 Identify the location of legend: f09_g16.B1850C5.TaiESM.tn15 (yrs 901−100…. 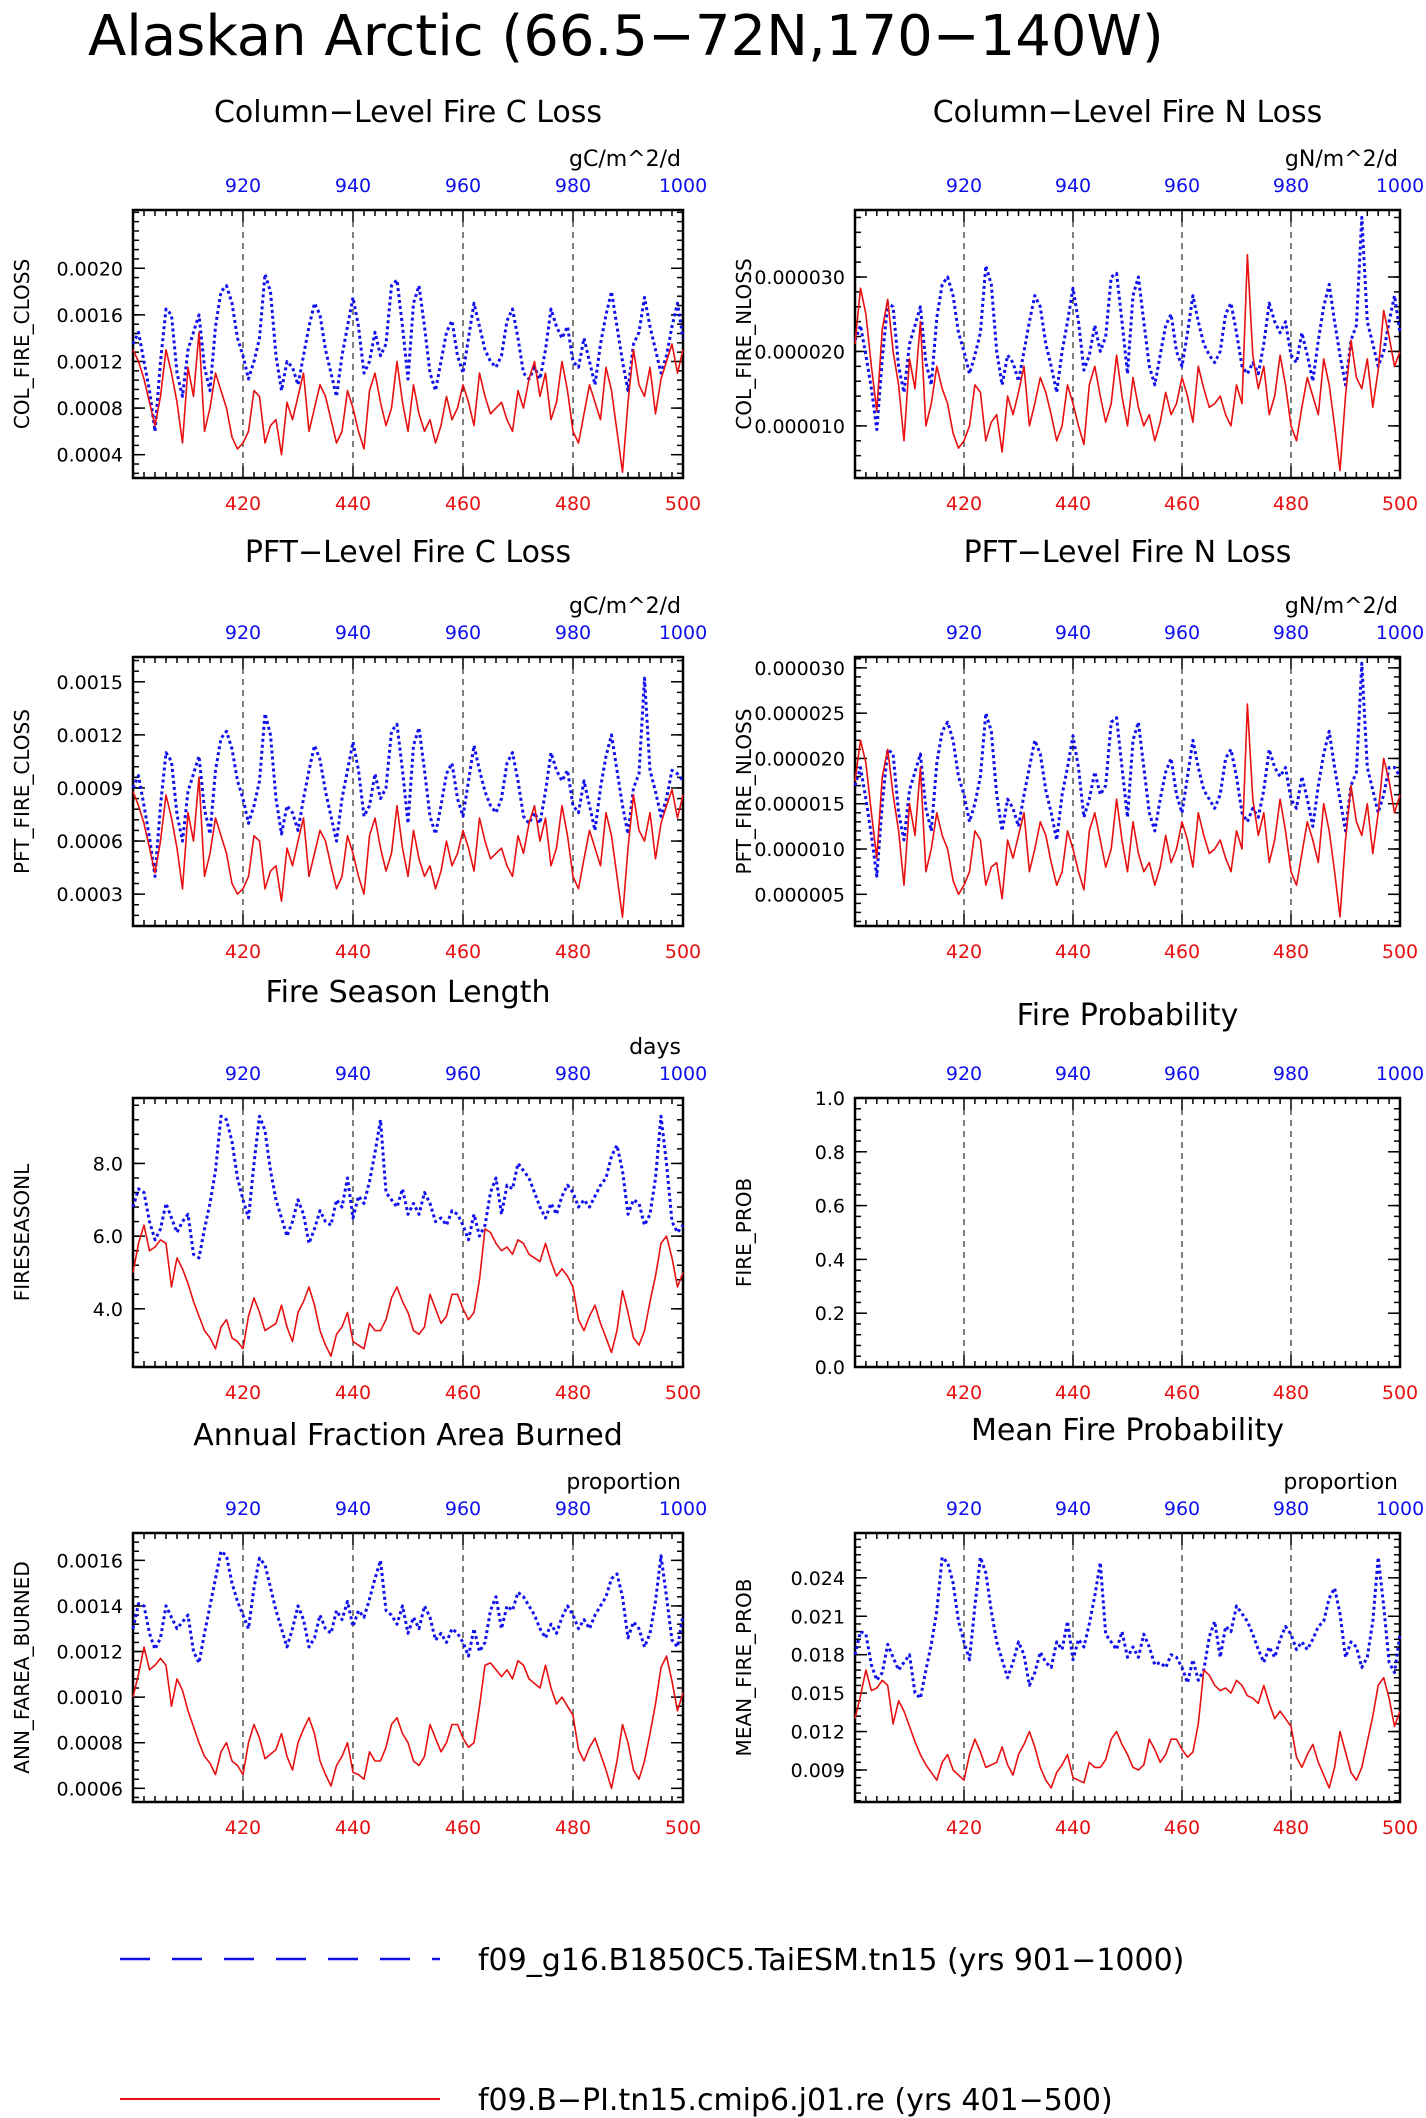
(652, 2030).